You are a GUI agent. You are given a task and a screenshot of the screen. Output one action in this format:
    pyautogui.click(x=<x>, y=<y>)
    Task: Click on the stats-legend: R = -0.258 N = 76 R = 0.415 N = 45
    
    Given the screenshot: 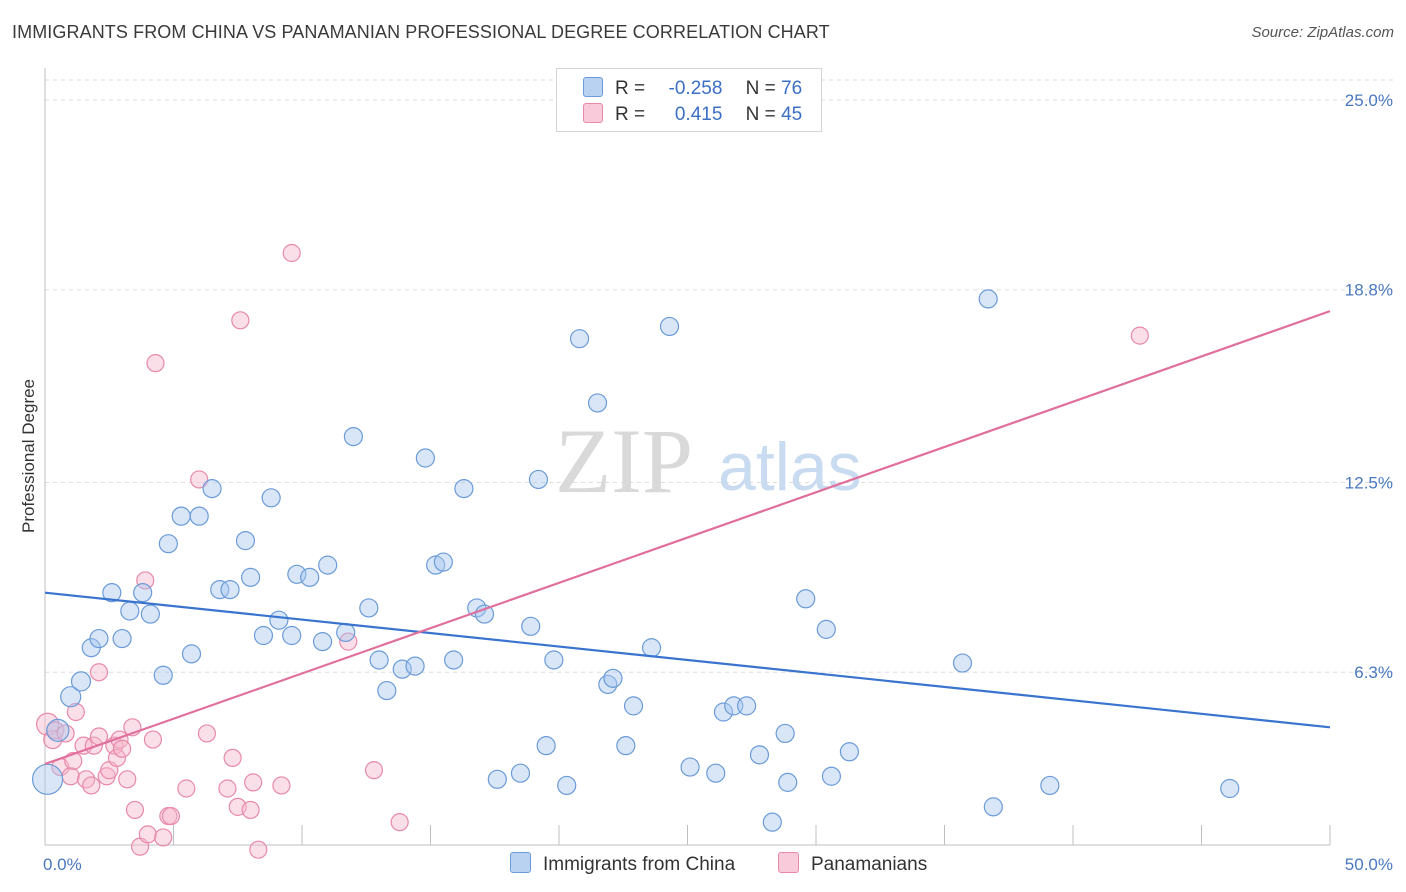 What is the action you would take?
    pyautogui.click(x=689, y=100)
    